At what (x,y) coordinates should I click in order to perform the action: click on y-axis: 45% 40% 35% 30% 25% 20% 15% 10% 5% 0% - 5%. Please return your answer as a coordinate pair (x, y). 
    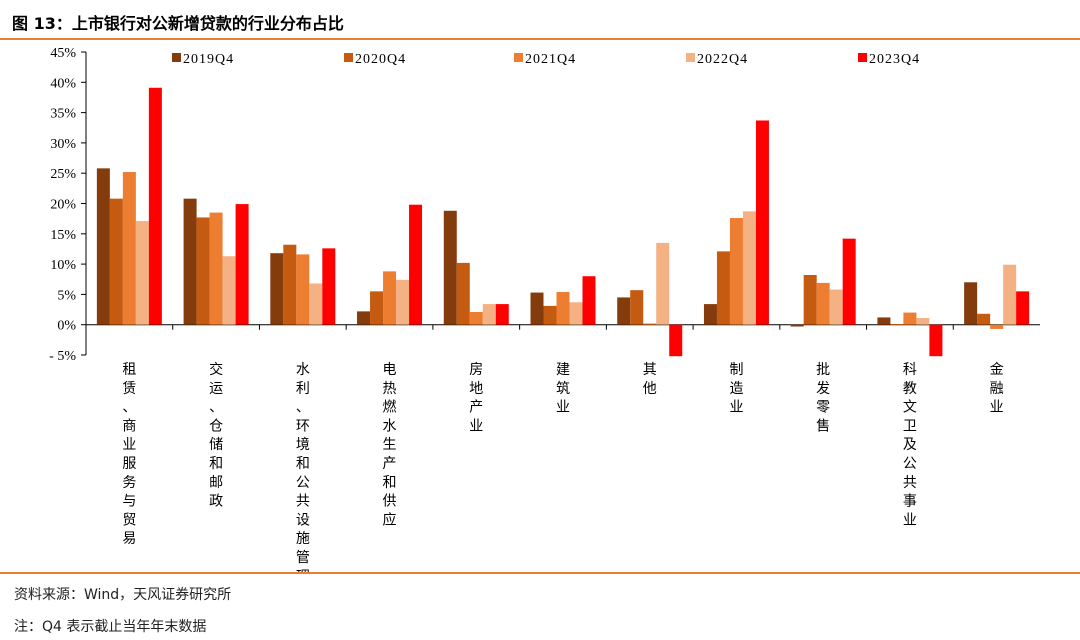
    Looking at the image, I should click on (68, 205).